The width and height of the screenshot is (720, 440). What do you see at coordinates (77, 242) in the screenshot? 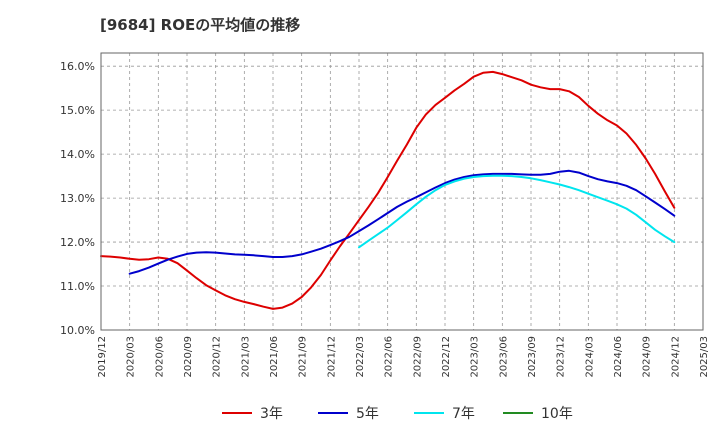
I see `y-tick-label: 12.0%` at bounding box center [77, 242].